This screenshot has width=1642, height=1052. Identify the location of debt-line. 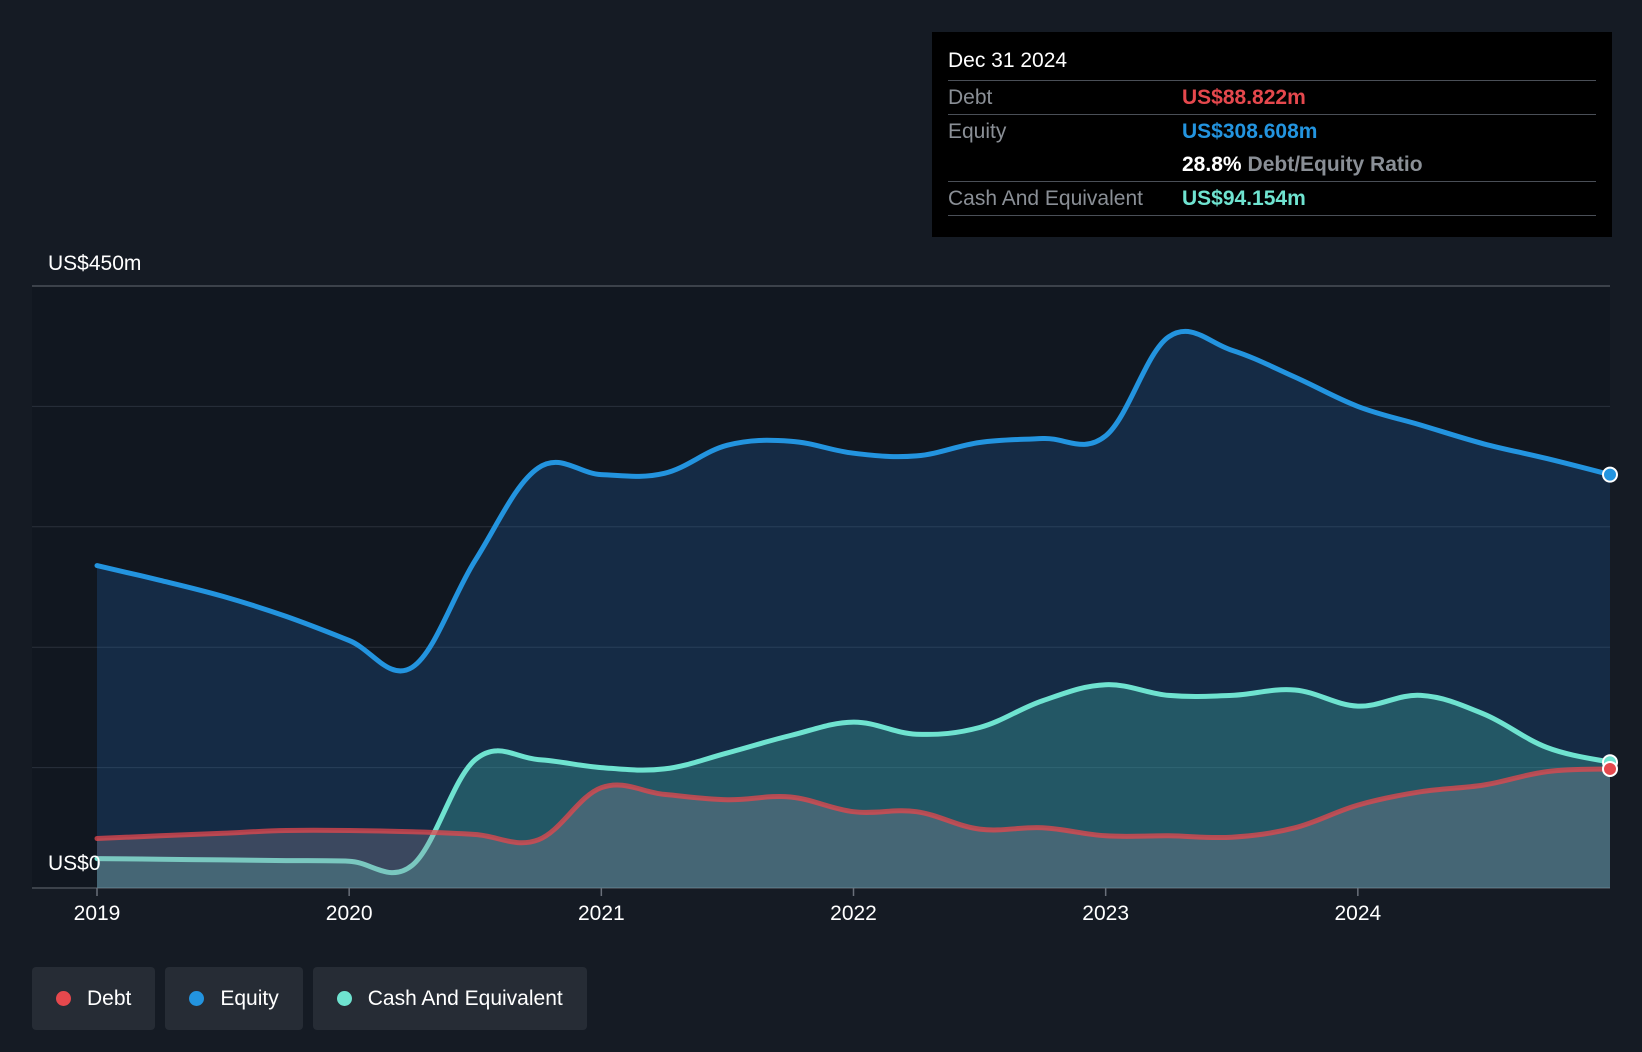
(853, 806).